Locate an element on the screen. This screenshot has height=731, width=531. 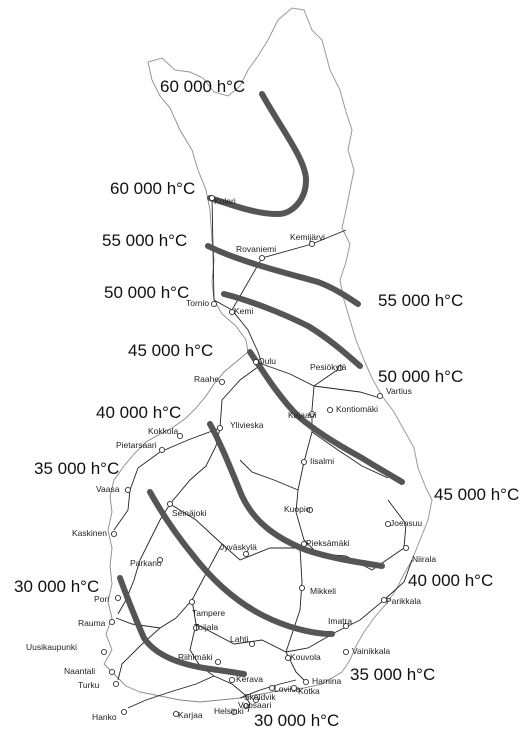
town-label: Turku is located at coordinates (89, 685).